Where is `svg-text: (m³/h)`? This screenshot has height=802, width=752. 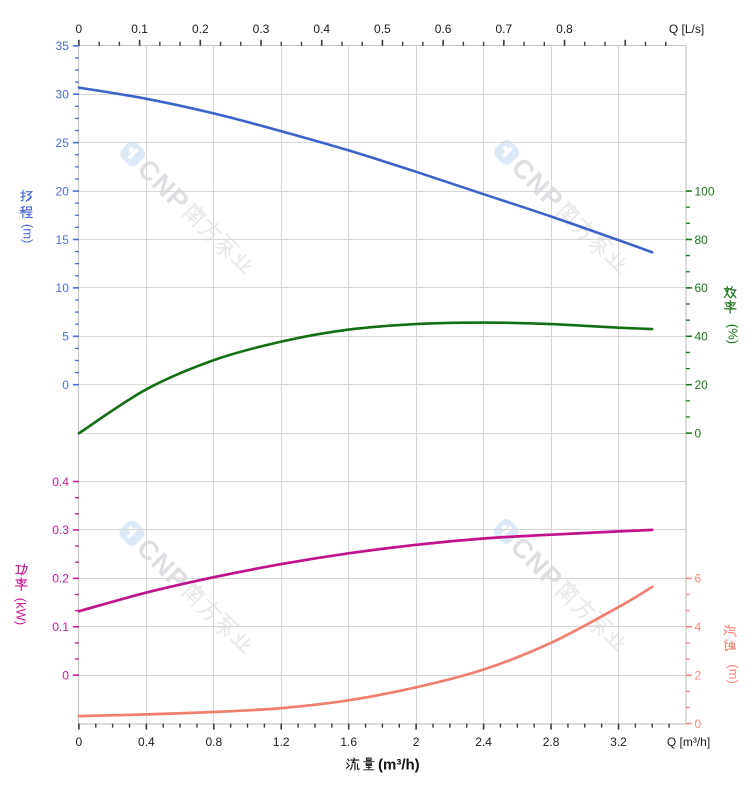
svg-text: (m³/h) is located at coordinates (399, 764).